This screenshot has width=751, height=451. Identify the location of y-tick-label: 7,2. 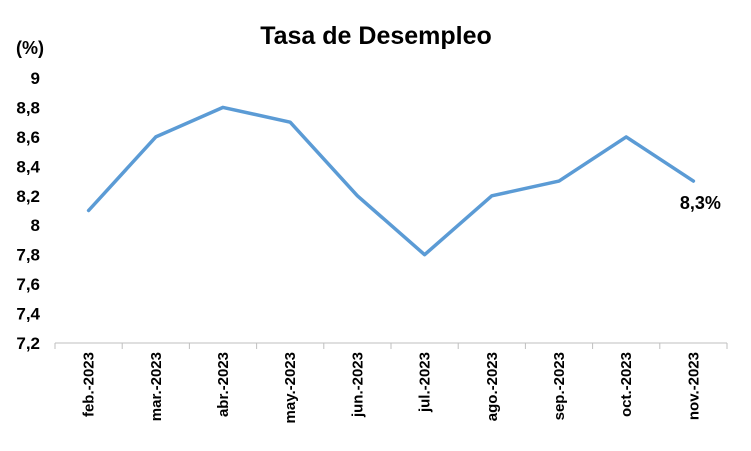
(28, 343).